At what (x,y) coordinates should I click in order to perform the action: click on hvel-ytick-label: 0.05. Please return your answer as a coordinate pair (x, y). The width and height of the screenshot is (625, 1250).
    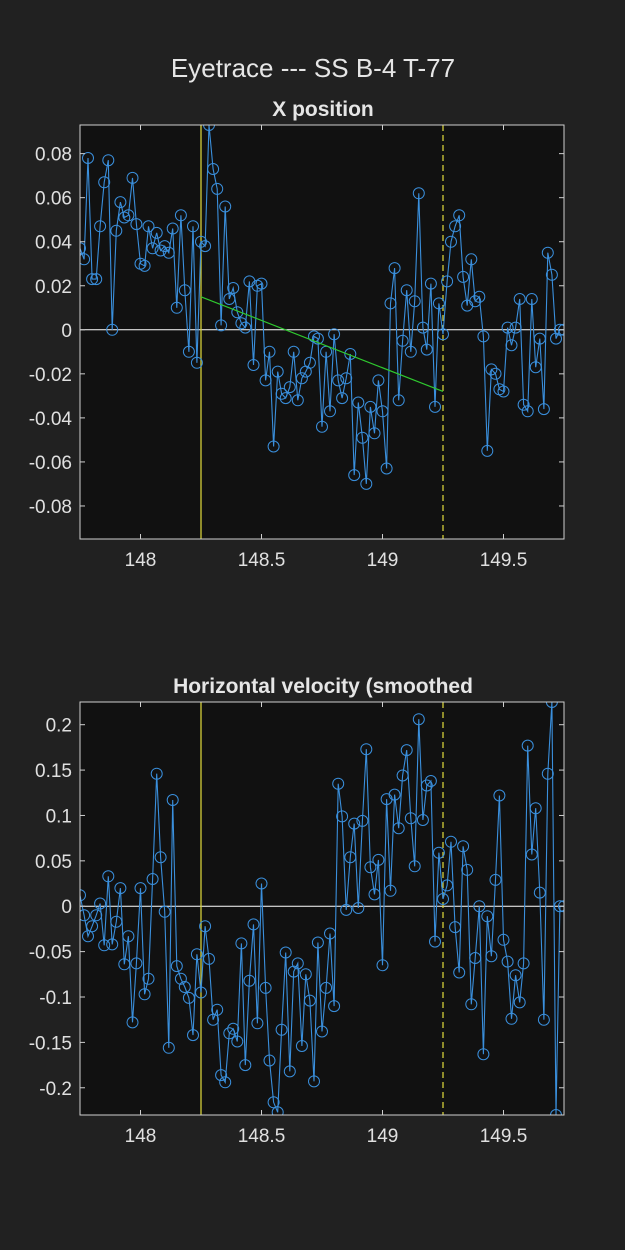
    Looking at the image, I should click on (53, 862).